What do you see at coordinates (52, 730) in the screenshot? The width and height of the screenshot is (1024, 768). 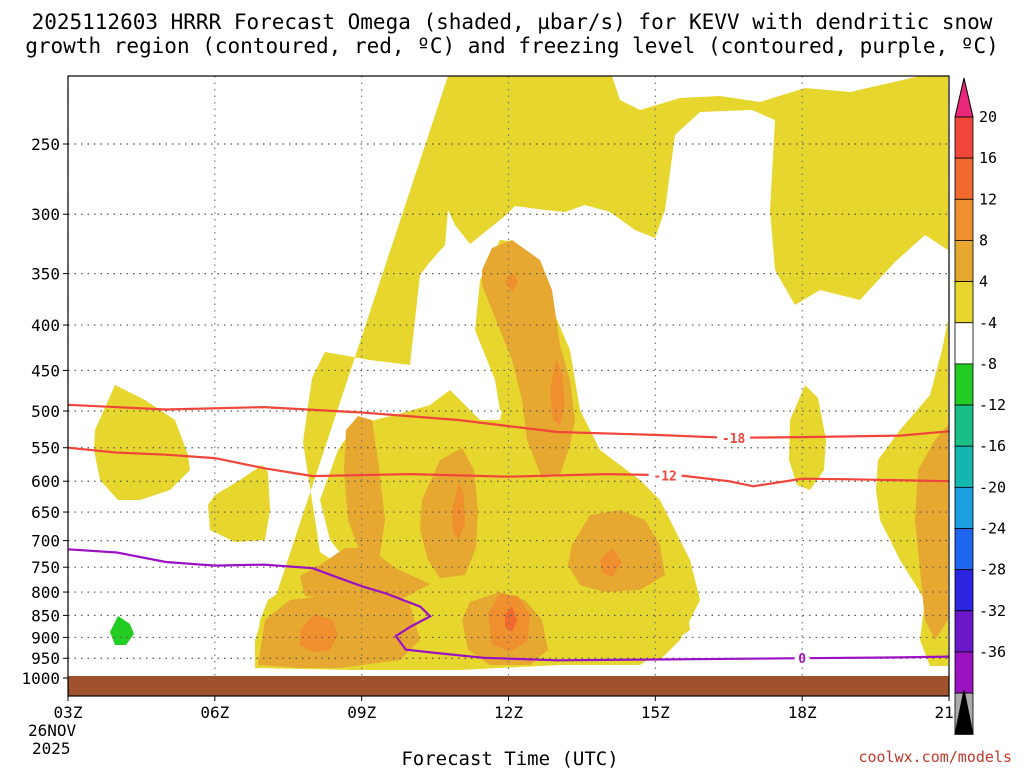 I see `date-label-day: 26NOV` at bounding box center [52, 730].